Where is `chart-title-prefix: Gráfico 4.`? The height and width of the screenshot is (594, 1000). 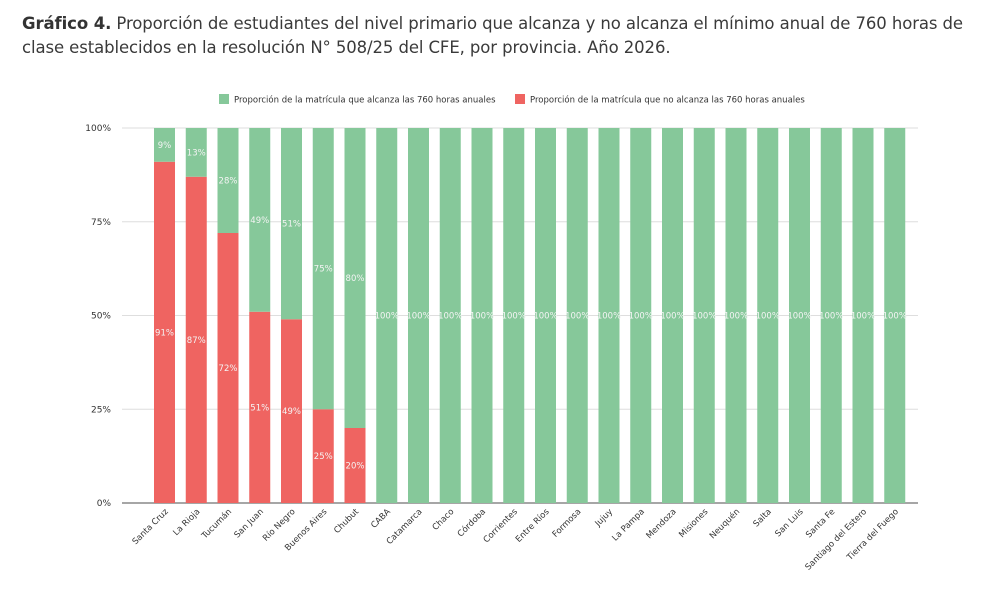
chart-title-prefix: Gráfico 4. is located at coordinates (67, 23).